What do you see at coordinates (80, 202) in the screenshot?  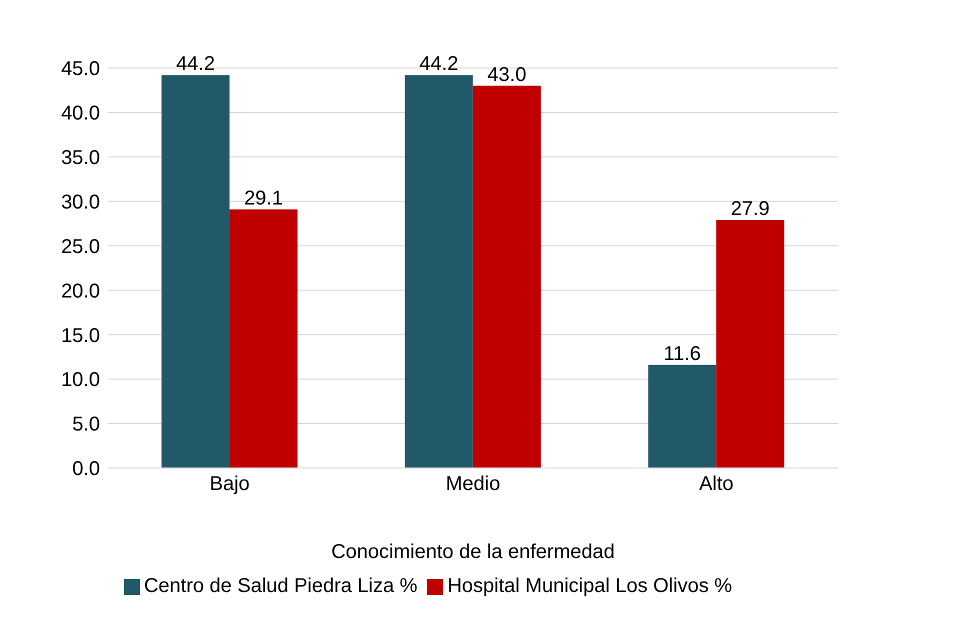 I see `y-tick-label: 30.0` at bounding box center [80, 202].